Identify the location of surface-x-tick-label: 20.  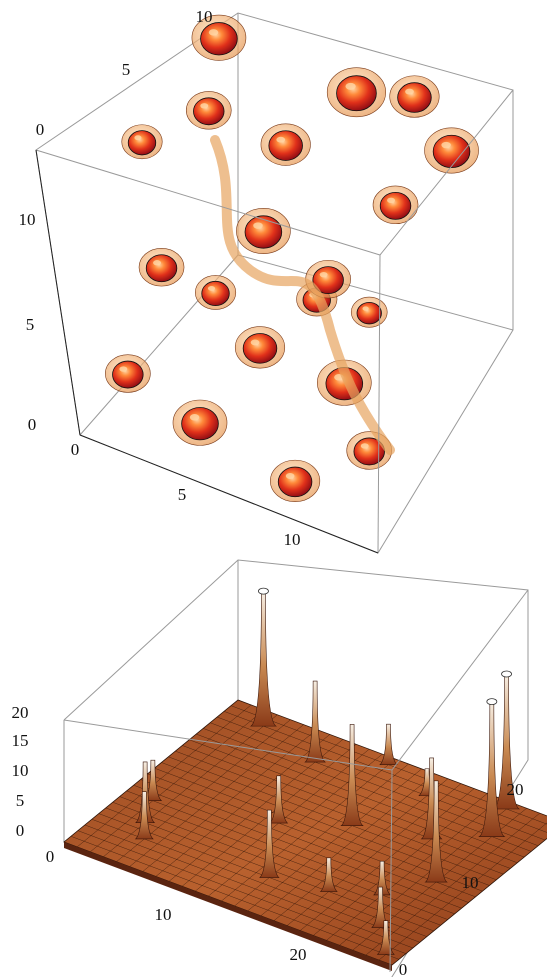
(298, 954).